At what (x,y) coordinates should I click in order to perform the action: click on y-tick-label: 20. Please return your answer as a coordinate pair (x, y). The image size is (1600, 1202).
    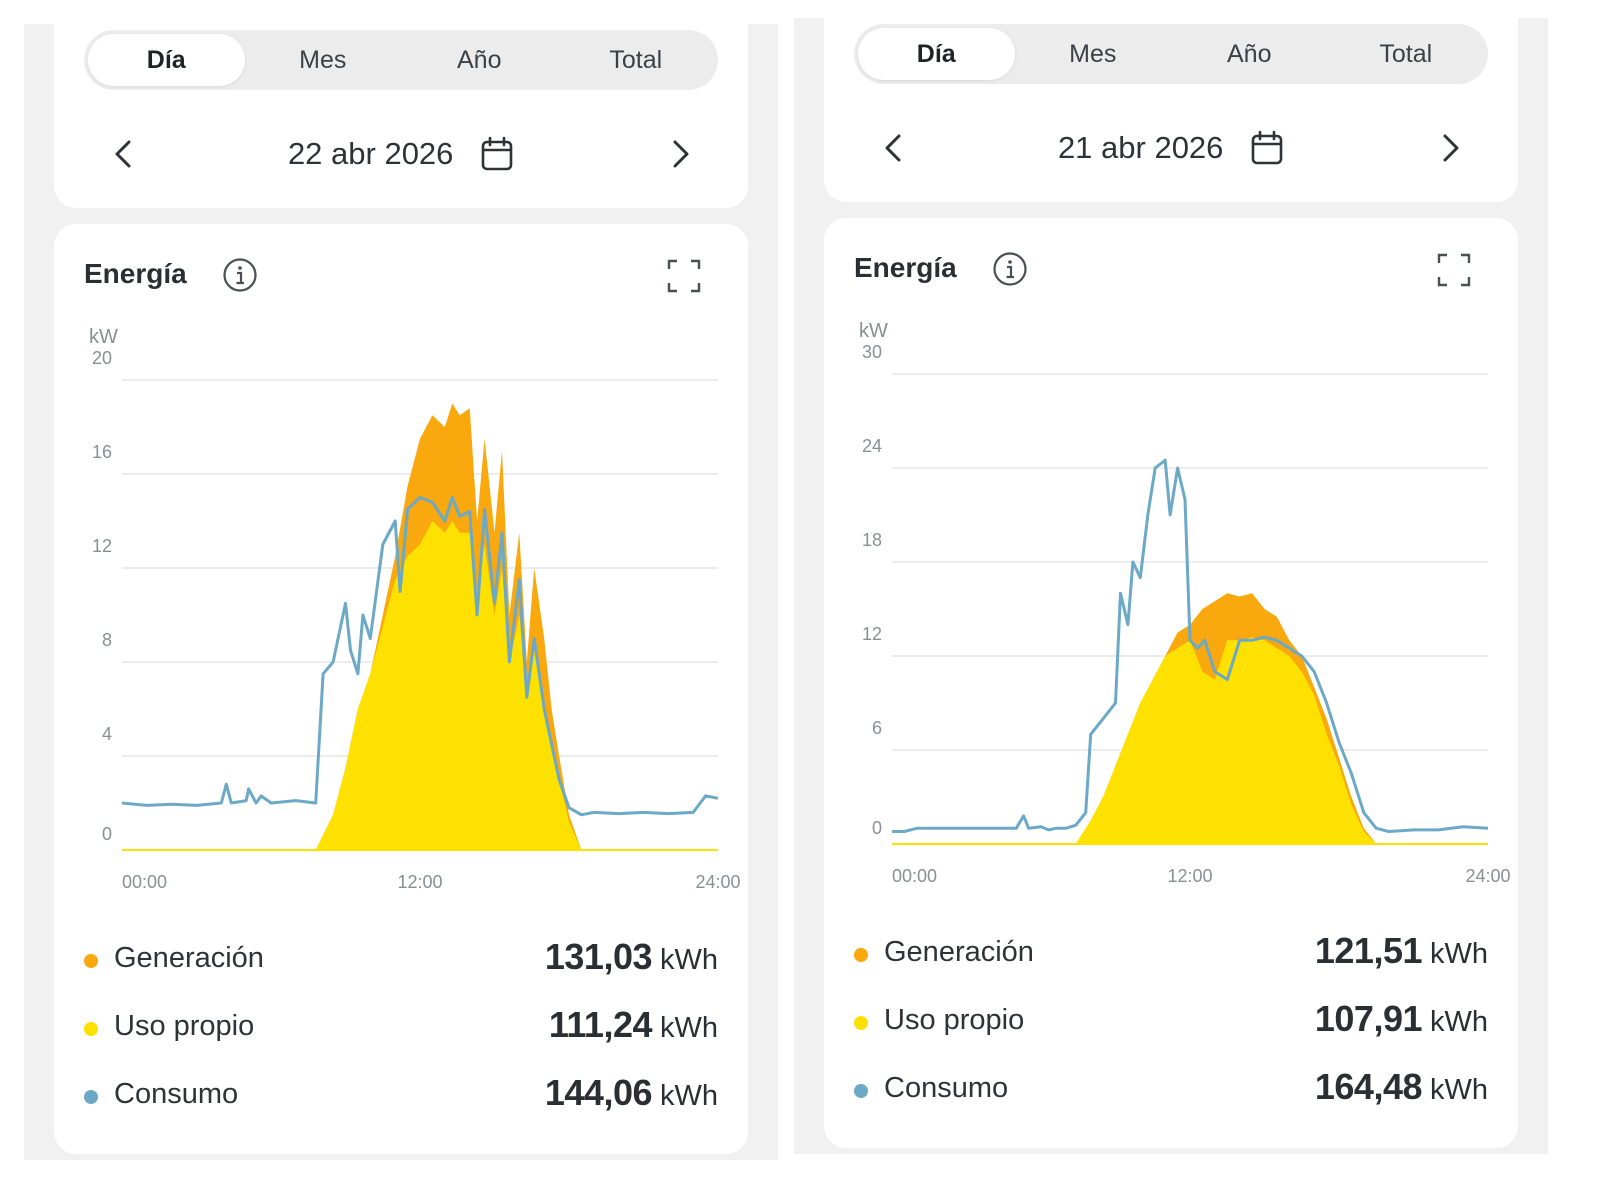
    Looking at the image, I should click on (102, 358).